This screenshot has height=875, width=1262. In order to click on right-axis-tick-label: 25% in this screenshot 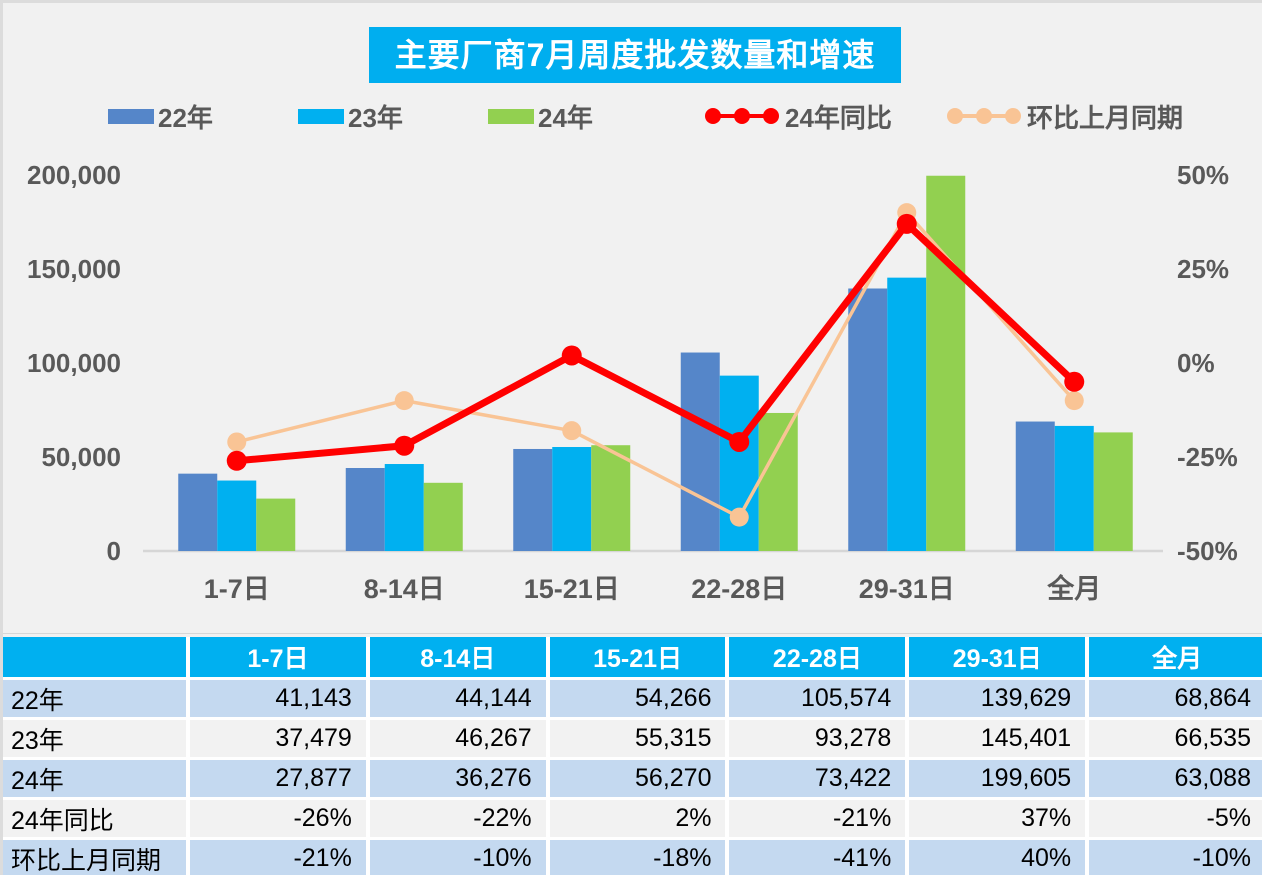, I will do `click(1203, 269)`.